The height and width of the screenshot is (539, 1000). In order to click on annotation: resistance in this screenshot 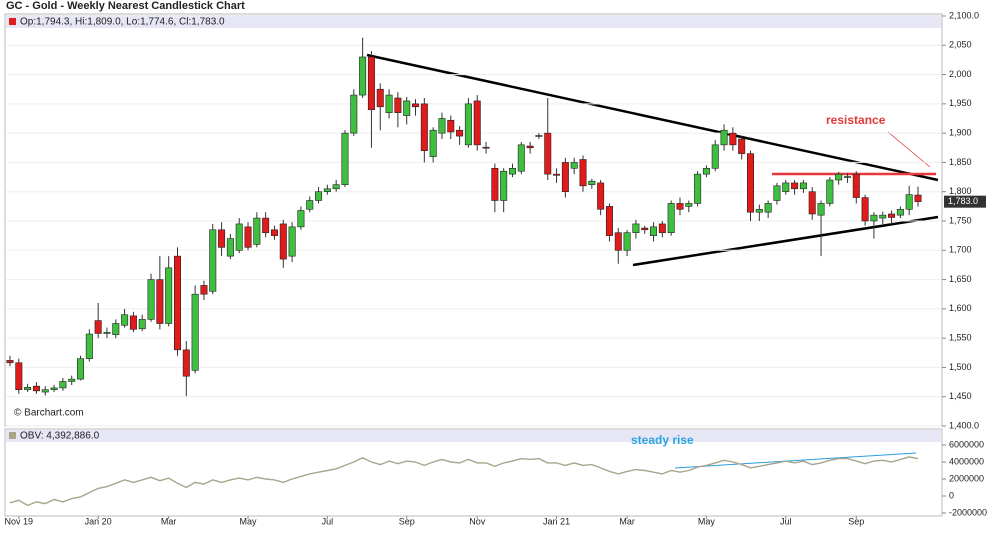, I will do `click(856, 120)`.